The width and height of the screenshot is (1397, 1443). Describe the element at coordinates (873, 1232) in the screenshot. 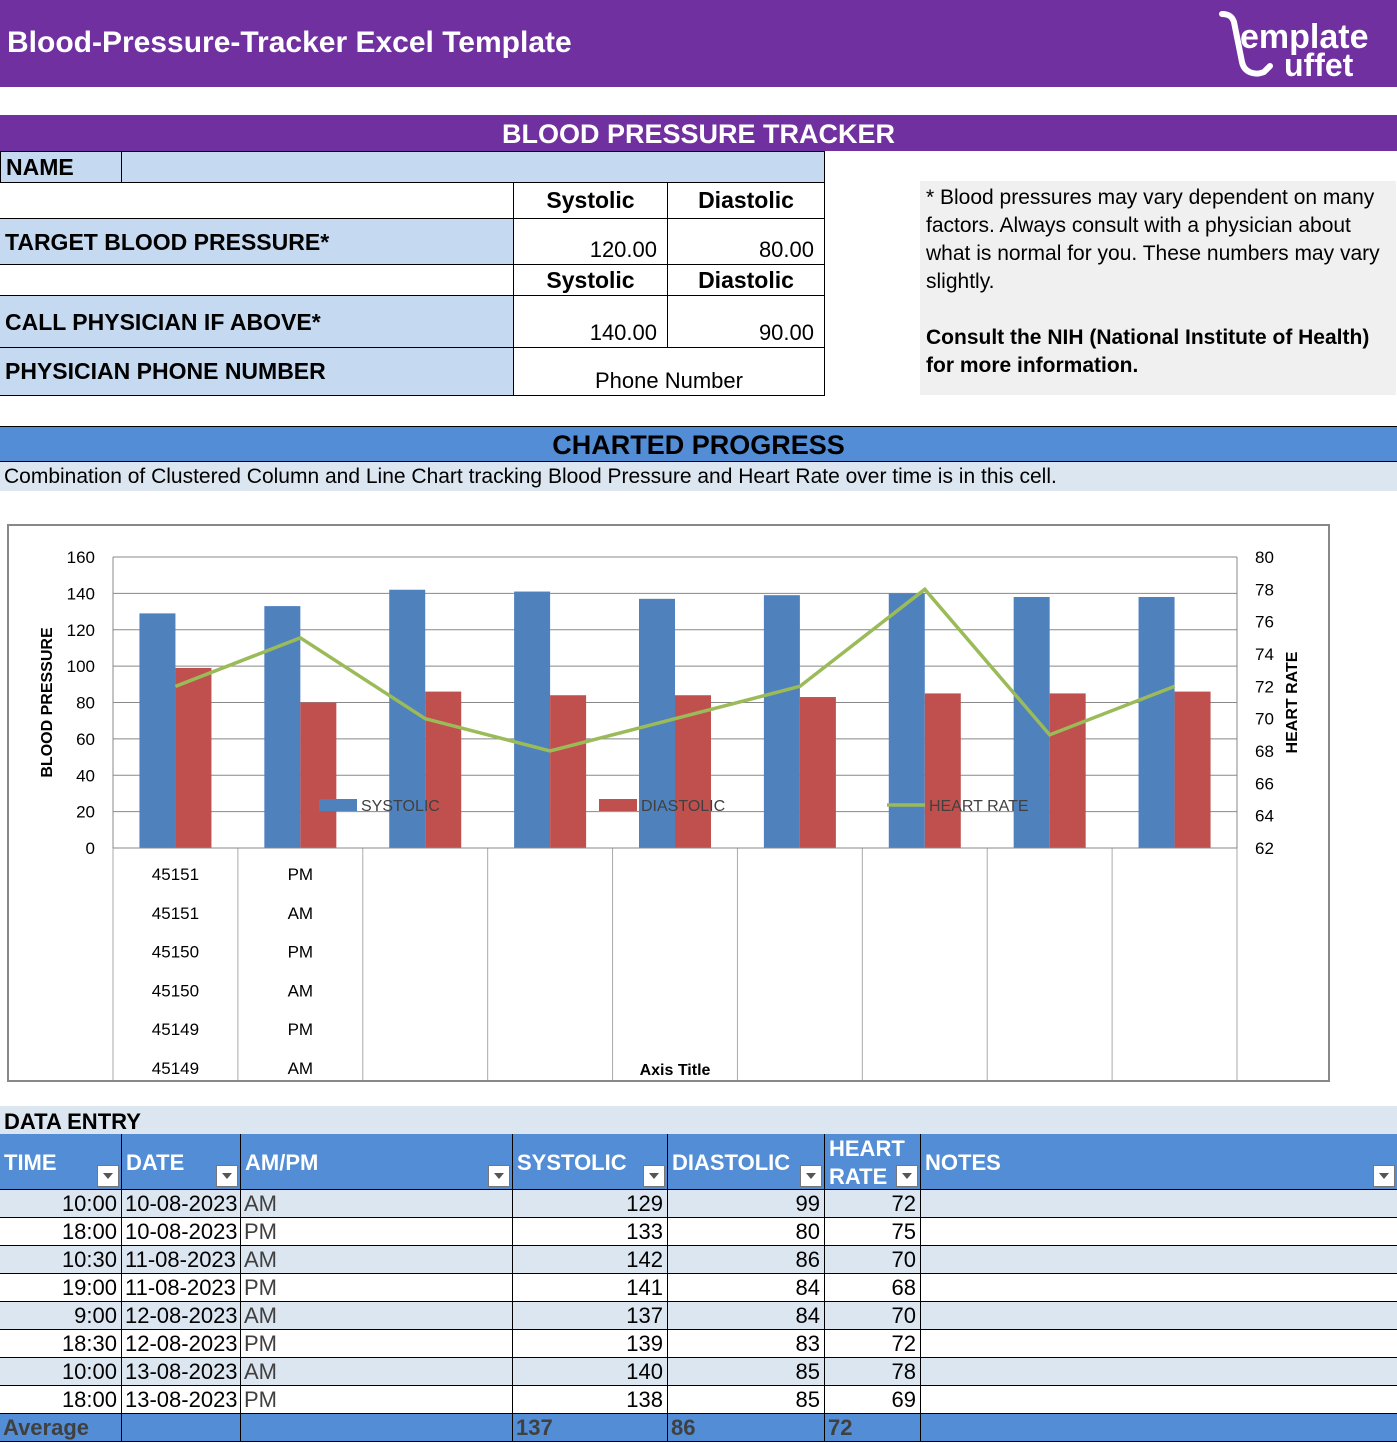

I see `cell-heart-rate: 75` at that location.